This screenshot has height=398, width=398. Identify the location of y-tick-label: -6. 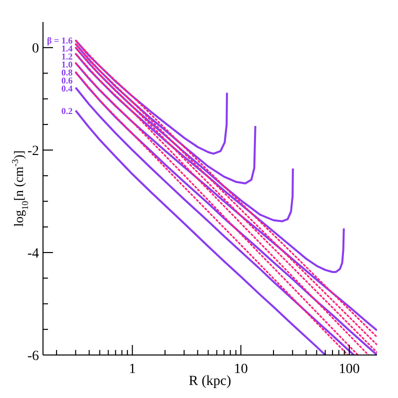
(33, 356).